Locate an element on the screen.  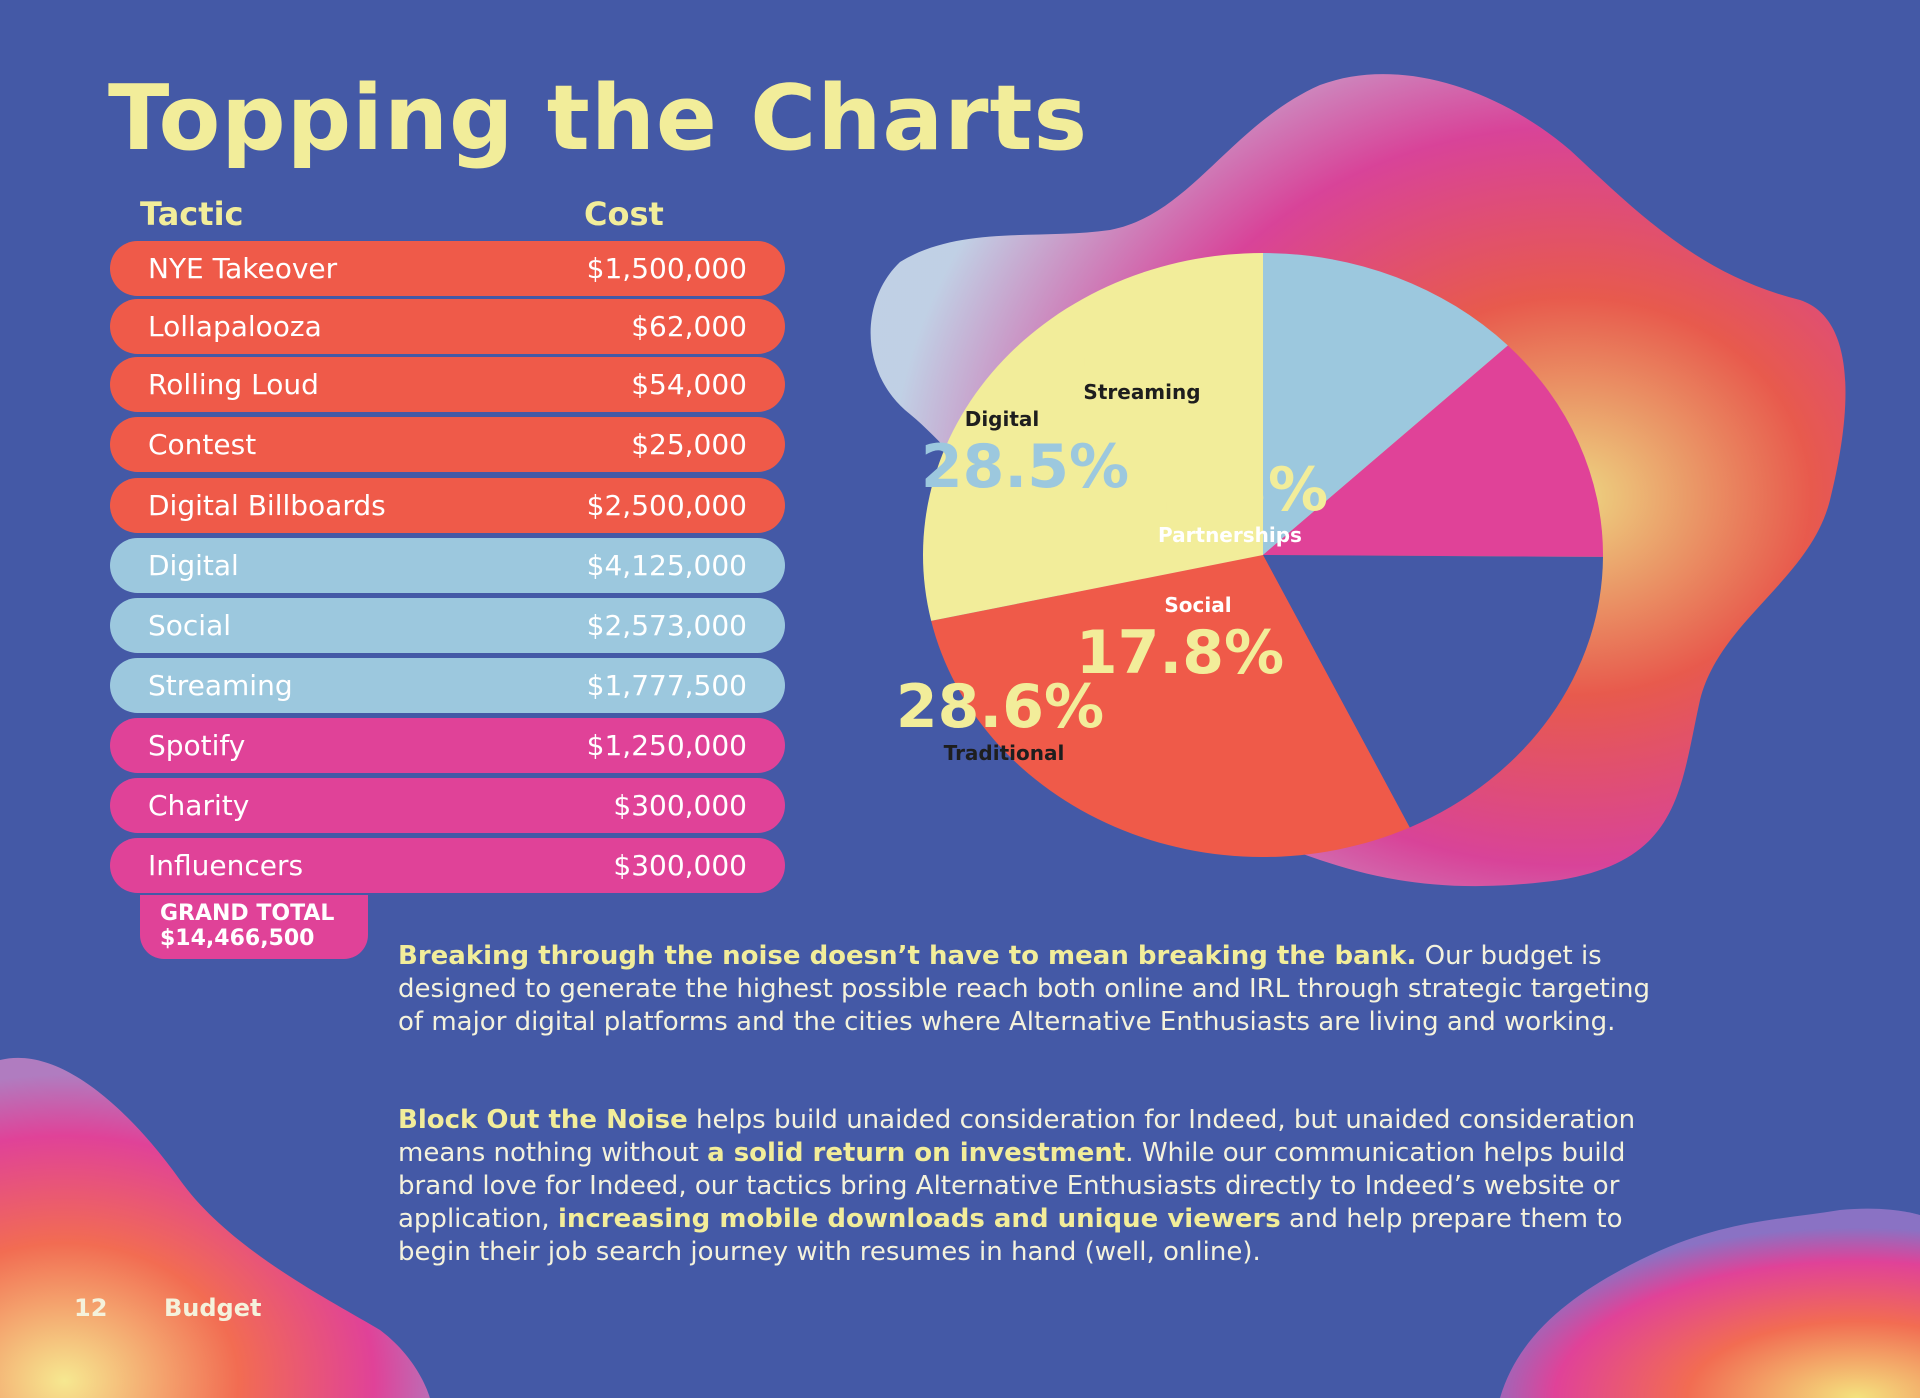
tactic-cell: Charity is located at coordinates (199, 805).